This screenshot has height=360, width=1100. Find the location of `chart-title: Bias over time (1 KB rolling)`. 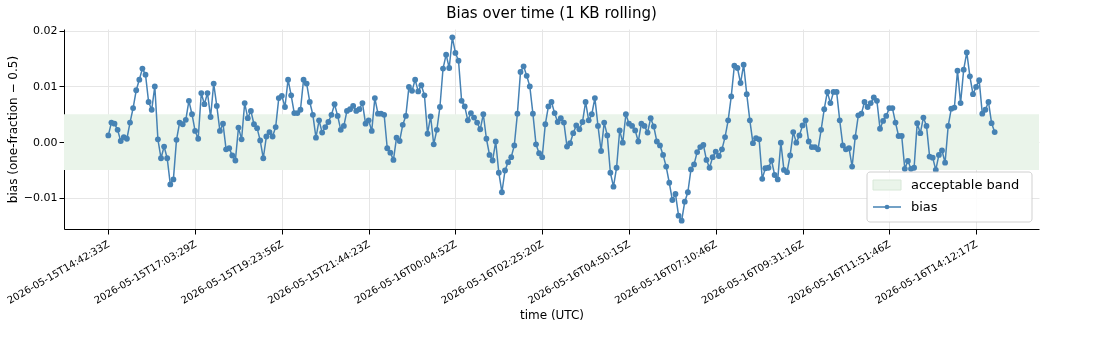

chart-title: Bias over time (1 KB rolling) is located at coordinates (551, 12).